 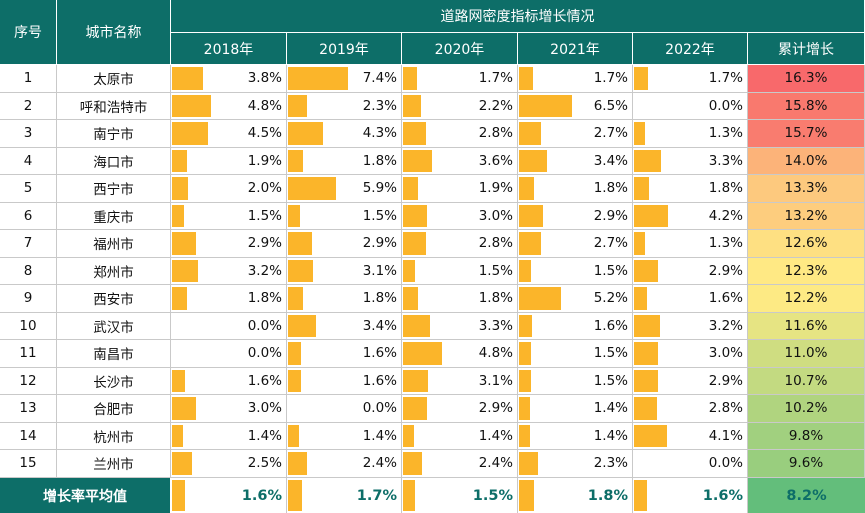 I want to click on table-cell: 2.7%, so click(x=575, y=134).